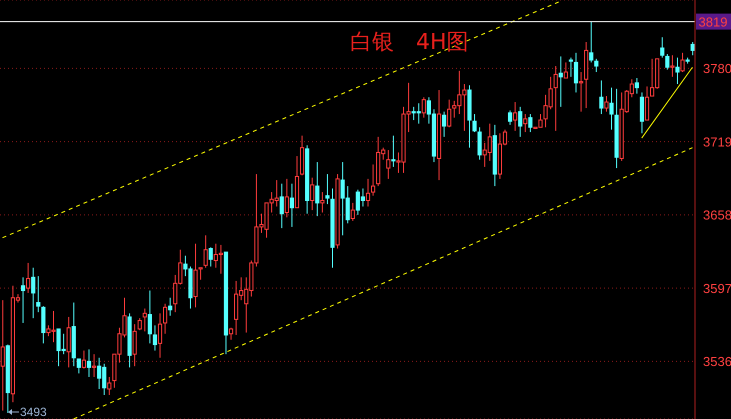  I want to click on y-tick-label: 3780, so click(717, 68).